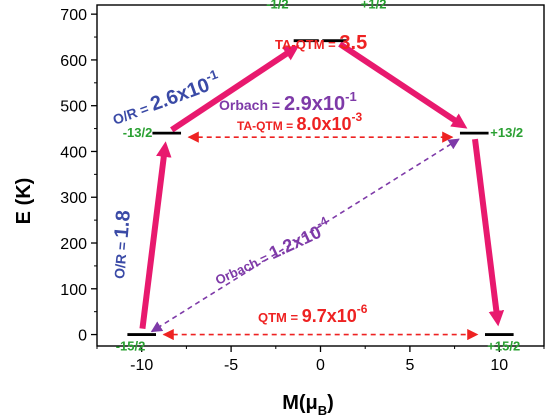  I want to click on y-tick-label: 600, so click(73, 61).